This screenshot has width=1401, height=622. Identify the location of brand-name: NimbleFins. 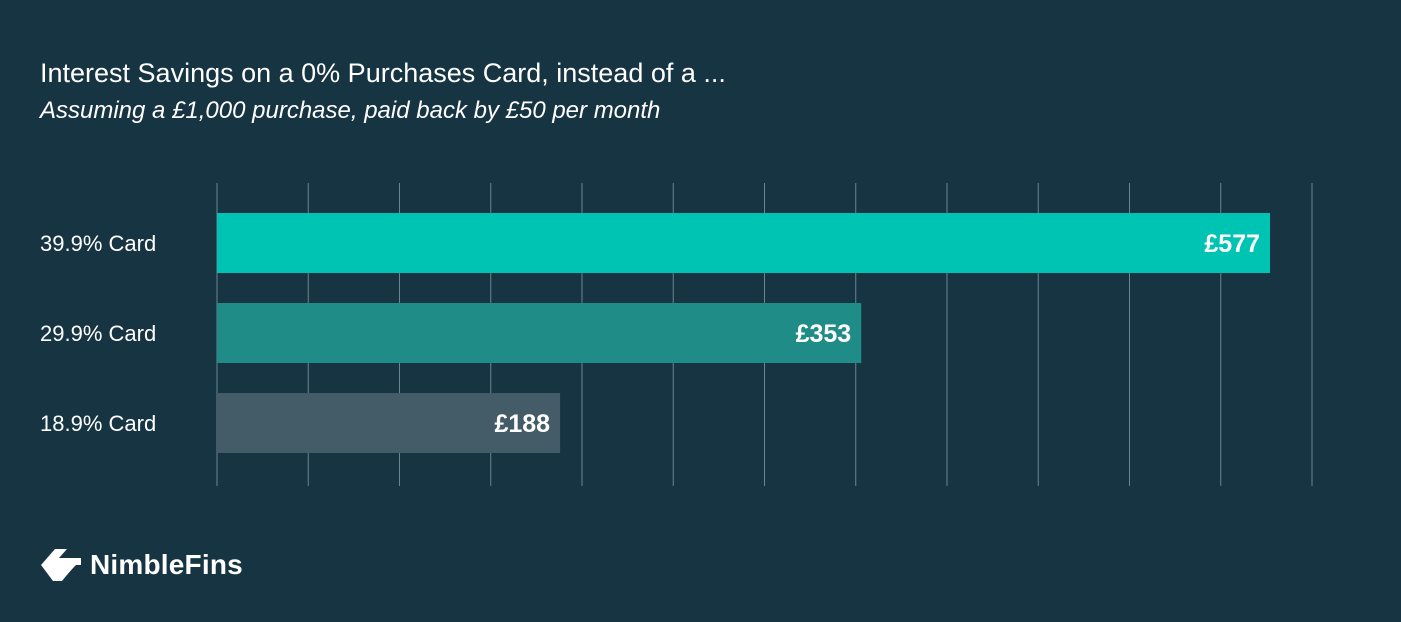
(166, 564).